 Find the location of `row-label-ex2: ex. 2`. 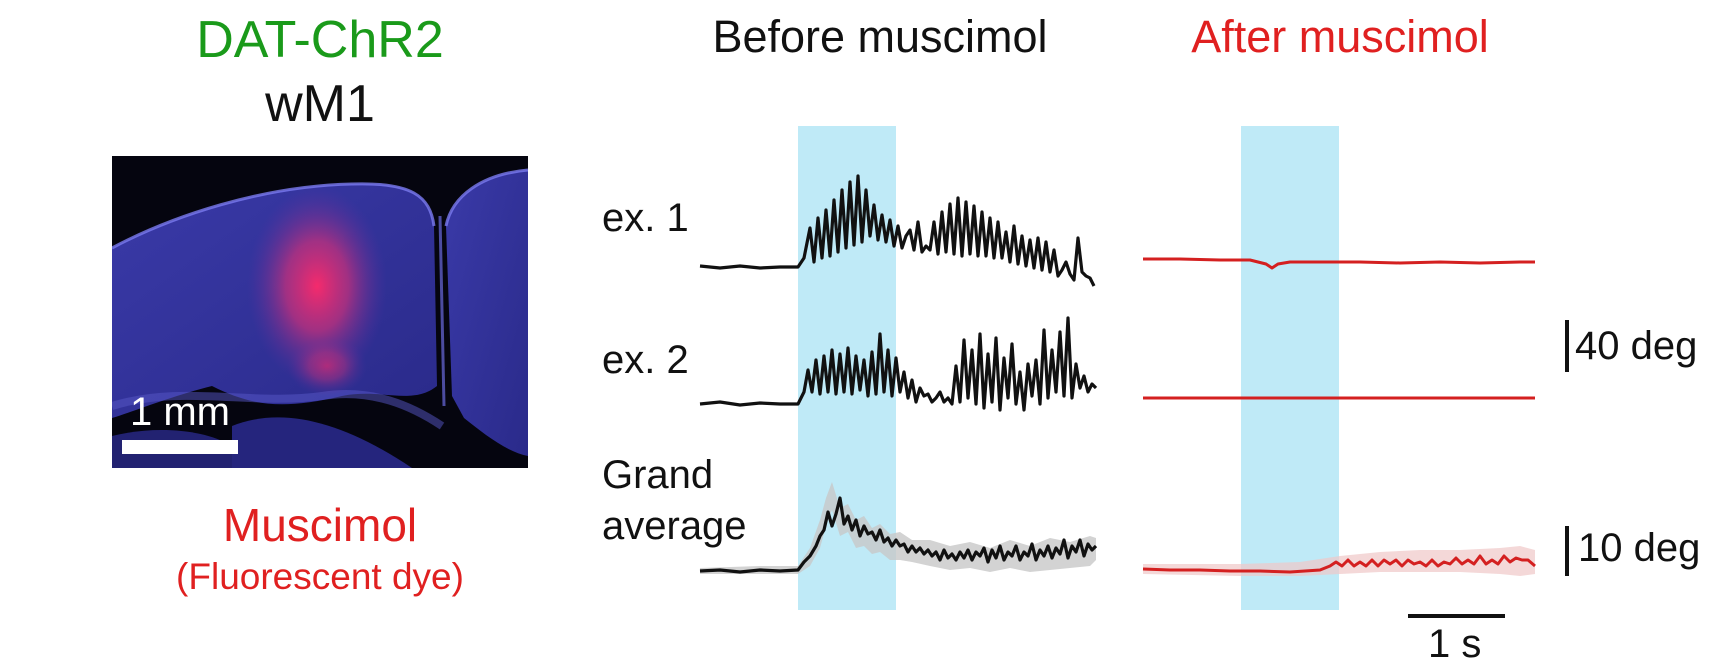

row-label-ex2: ex. 2 is located at coordinates (645, 360).